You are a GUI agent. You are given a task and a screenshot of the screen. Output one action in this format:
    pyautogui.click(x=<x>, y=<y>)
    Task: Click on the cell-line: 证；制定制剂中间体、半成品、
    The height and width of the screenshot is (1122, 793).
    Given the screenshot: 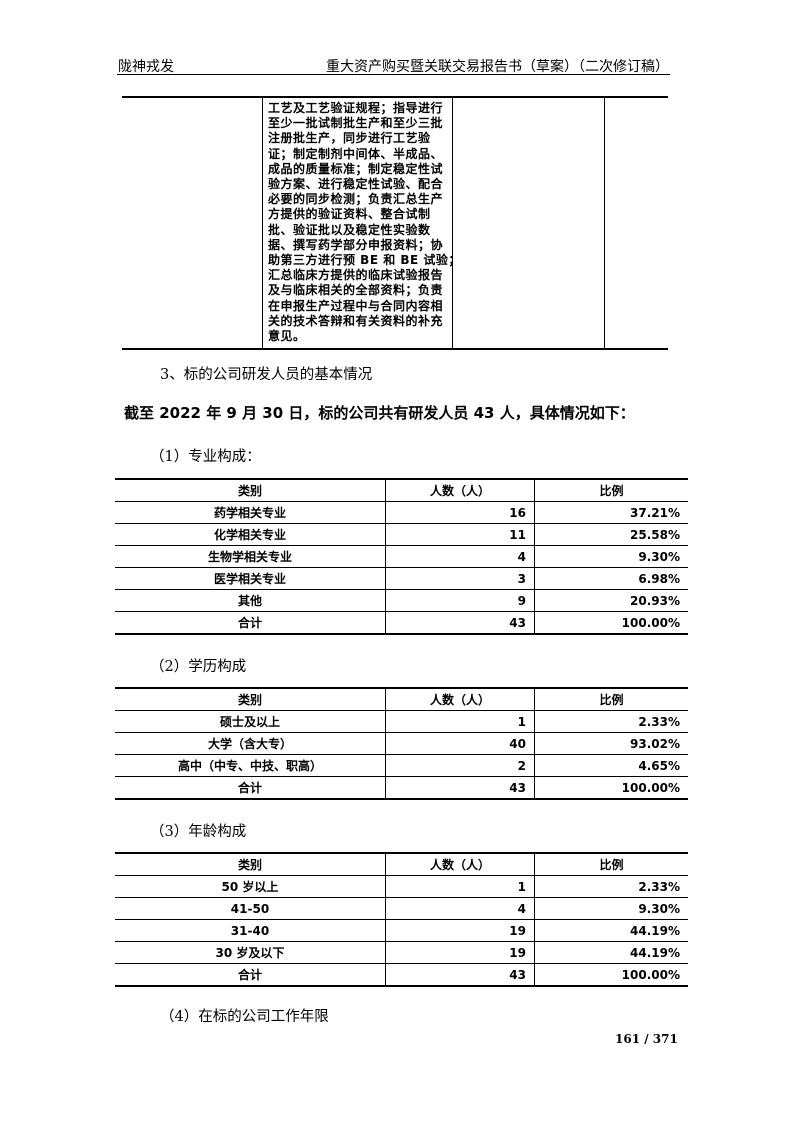 What is the action you would take?
    pyautogui.click(x=356, y=153)
    